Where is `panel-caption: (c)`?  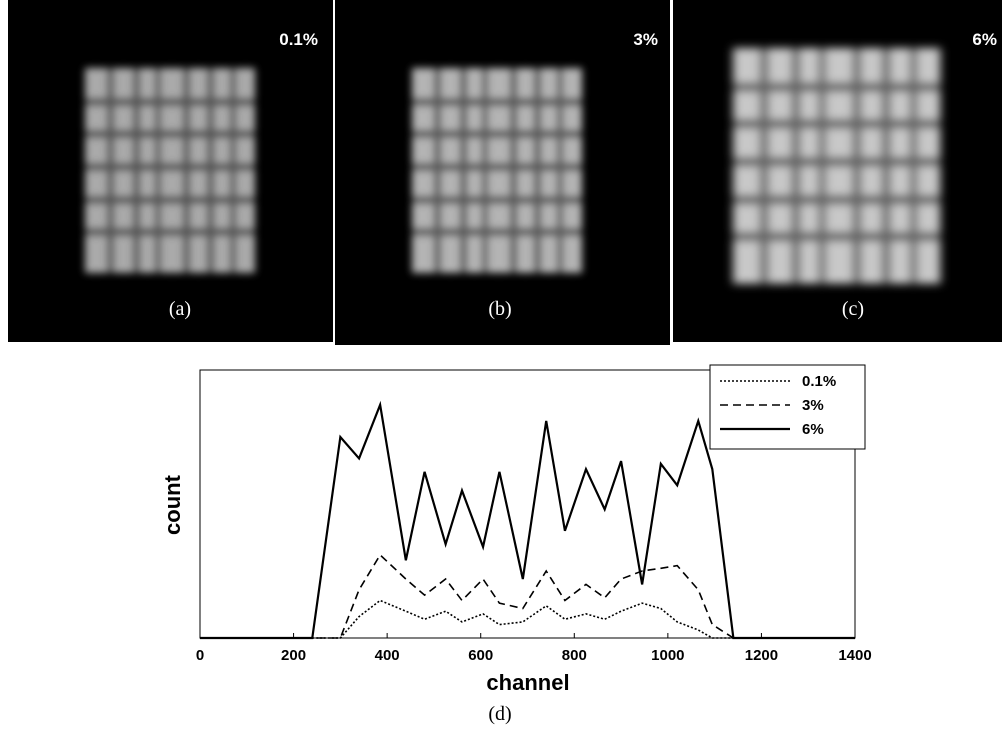 panel-caption: (c) is located at coordinates (853, 309).